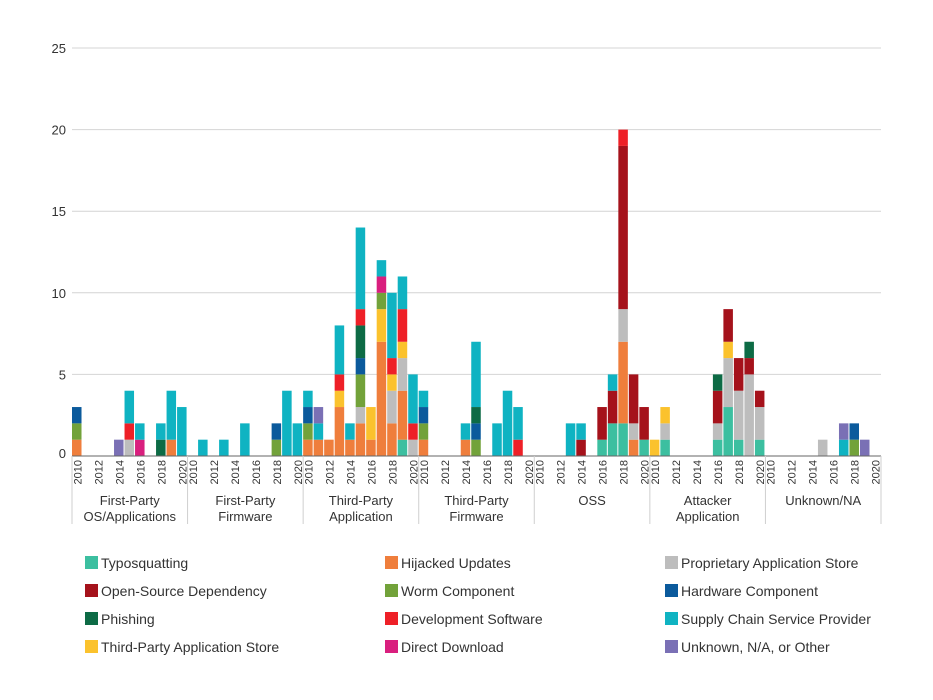 The width and height of the screenshot is (933, 700). I want to click on legend-item: Hijacked Updates, so click(525, 562).